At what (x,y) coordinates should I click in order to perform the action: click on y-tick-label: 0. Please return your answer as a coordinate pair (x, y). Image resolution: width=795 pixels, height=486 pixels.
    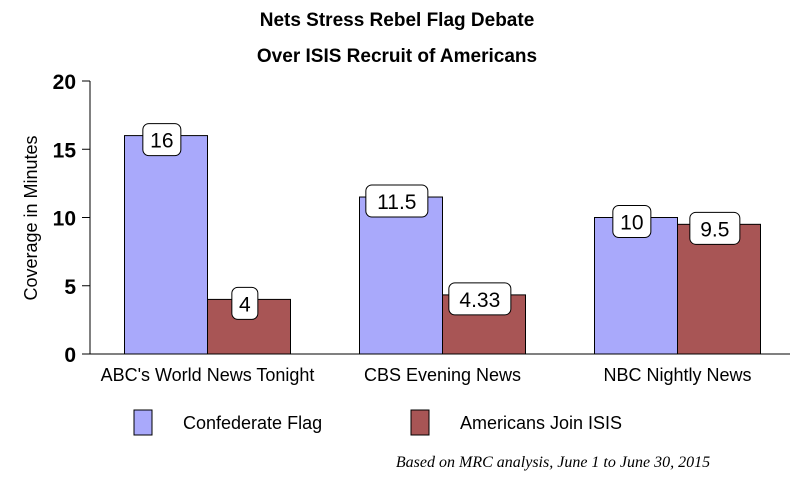
    Looking at the image, I should click on (70, 355).